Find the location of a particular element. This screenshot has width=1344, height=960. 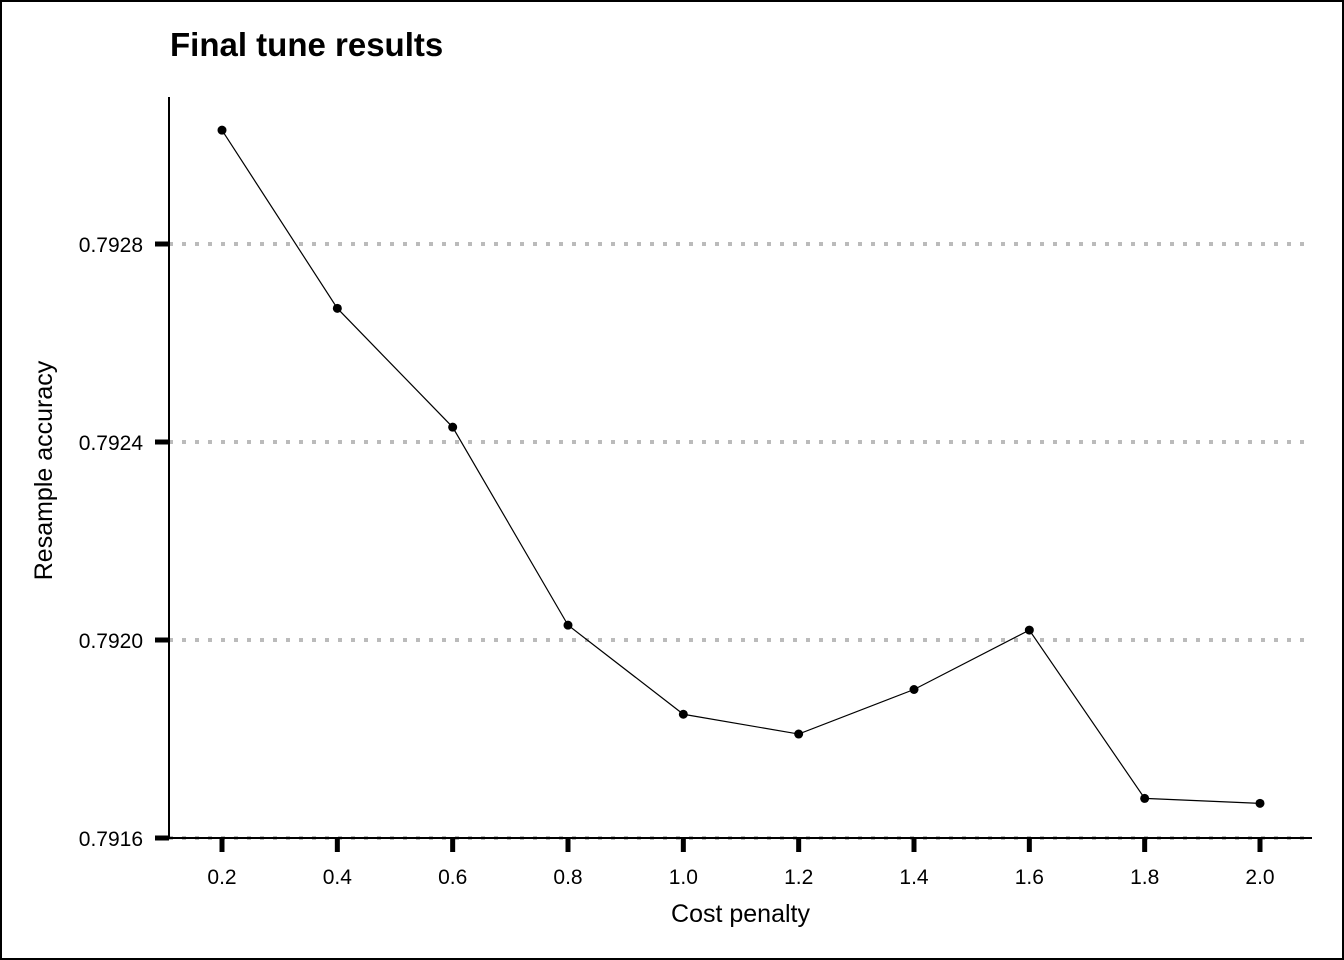

y-tick-label-1: 0.7920 is located at coordinates (111, 641).